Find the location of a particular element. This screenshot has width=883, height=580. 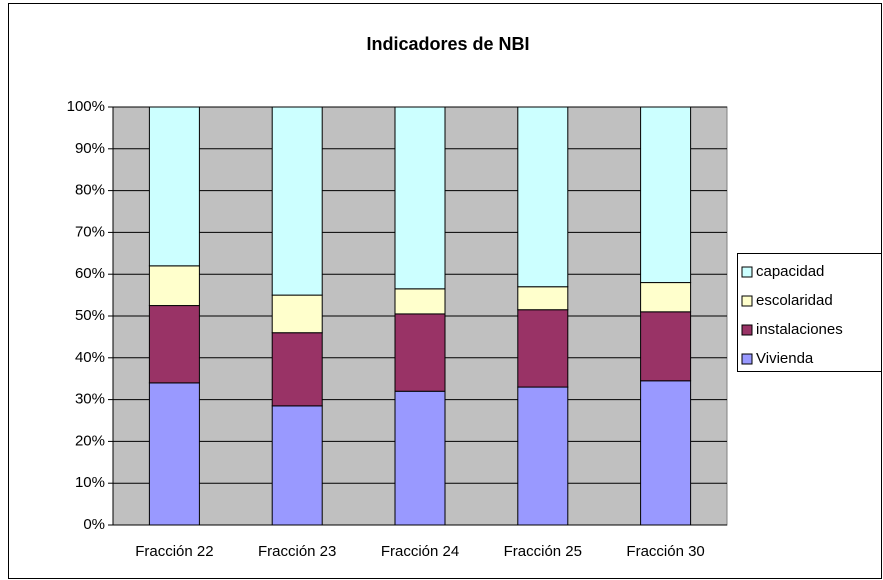

y-tick-label: 90% is located at coordinates (90, 148).